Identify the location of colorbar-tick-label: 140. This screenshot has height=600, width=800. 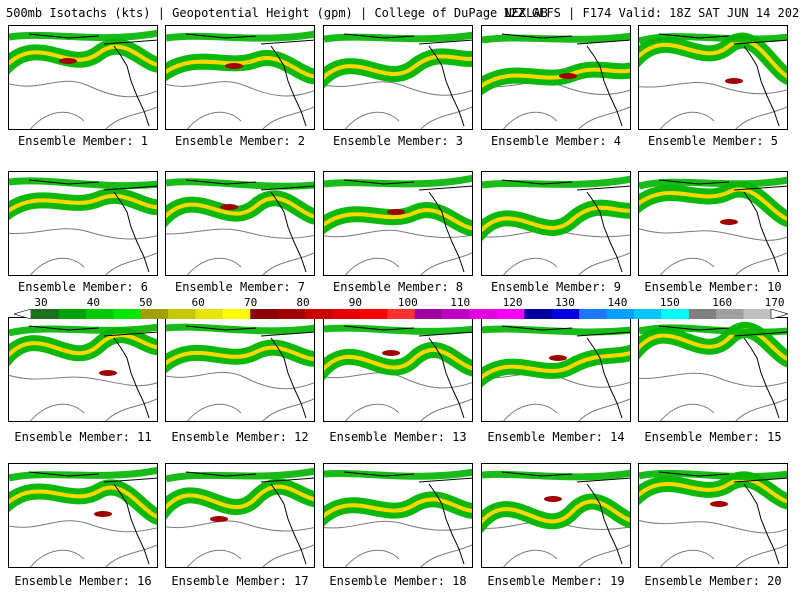
(617, 302).